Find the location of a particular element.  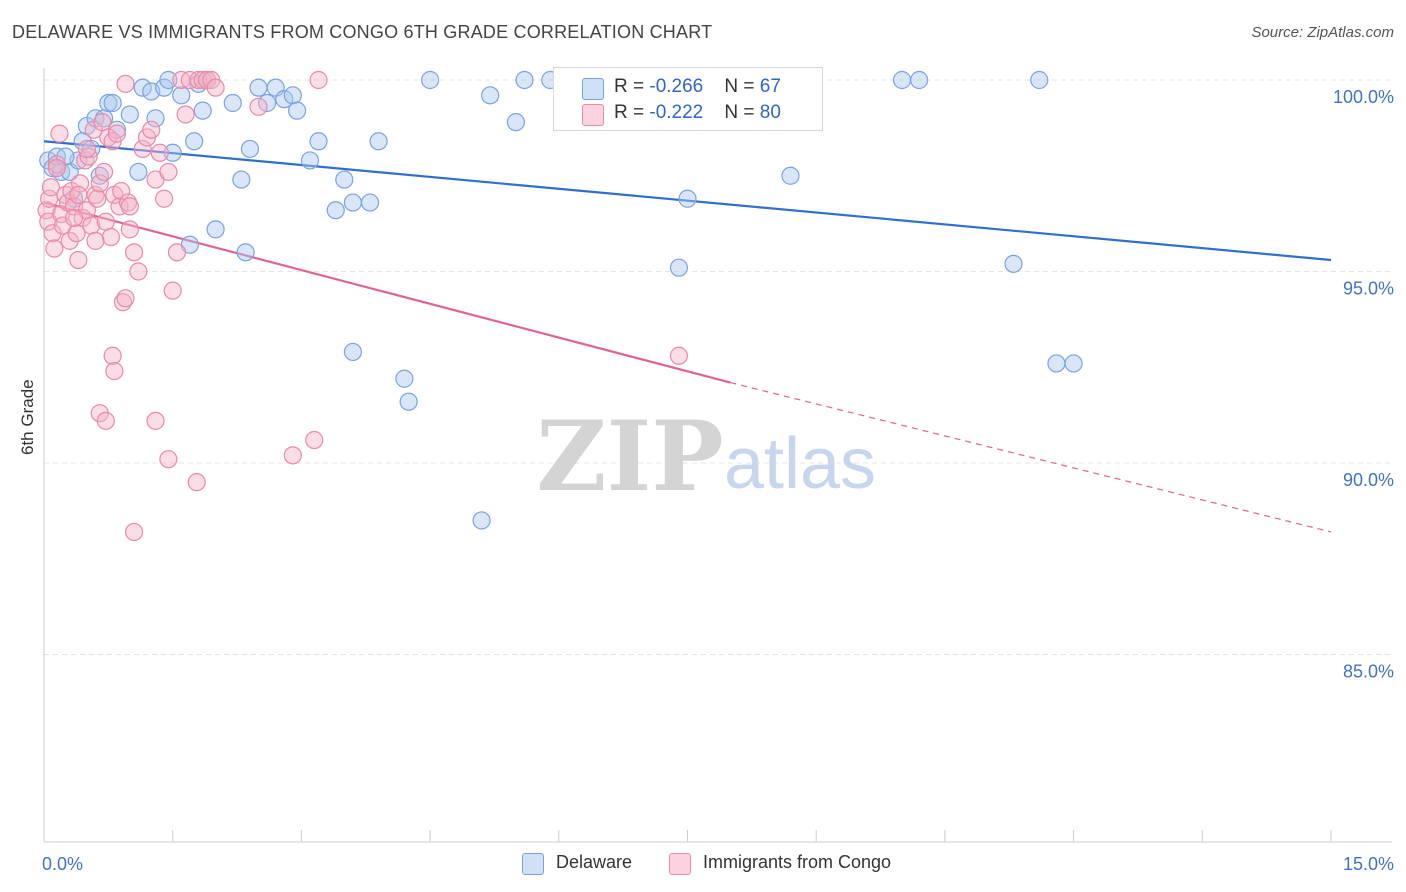

trendline-congo is located at coordinates (387, 292).